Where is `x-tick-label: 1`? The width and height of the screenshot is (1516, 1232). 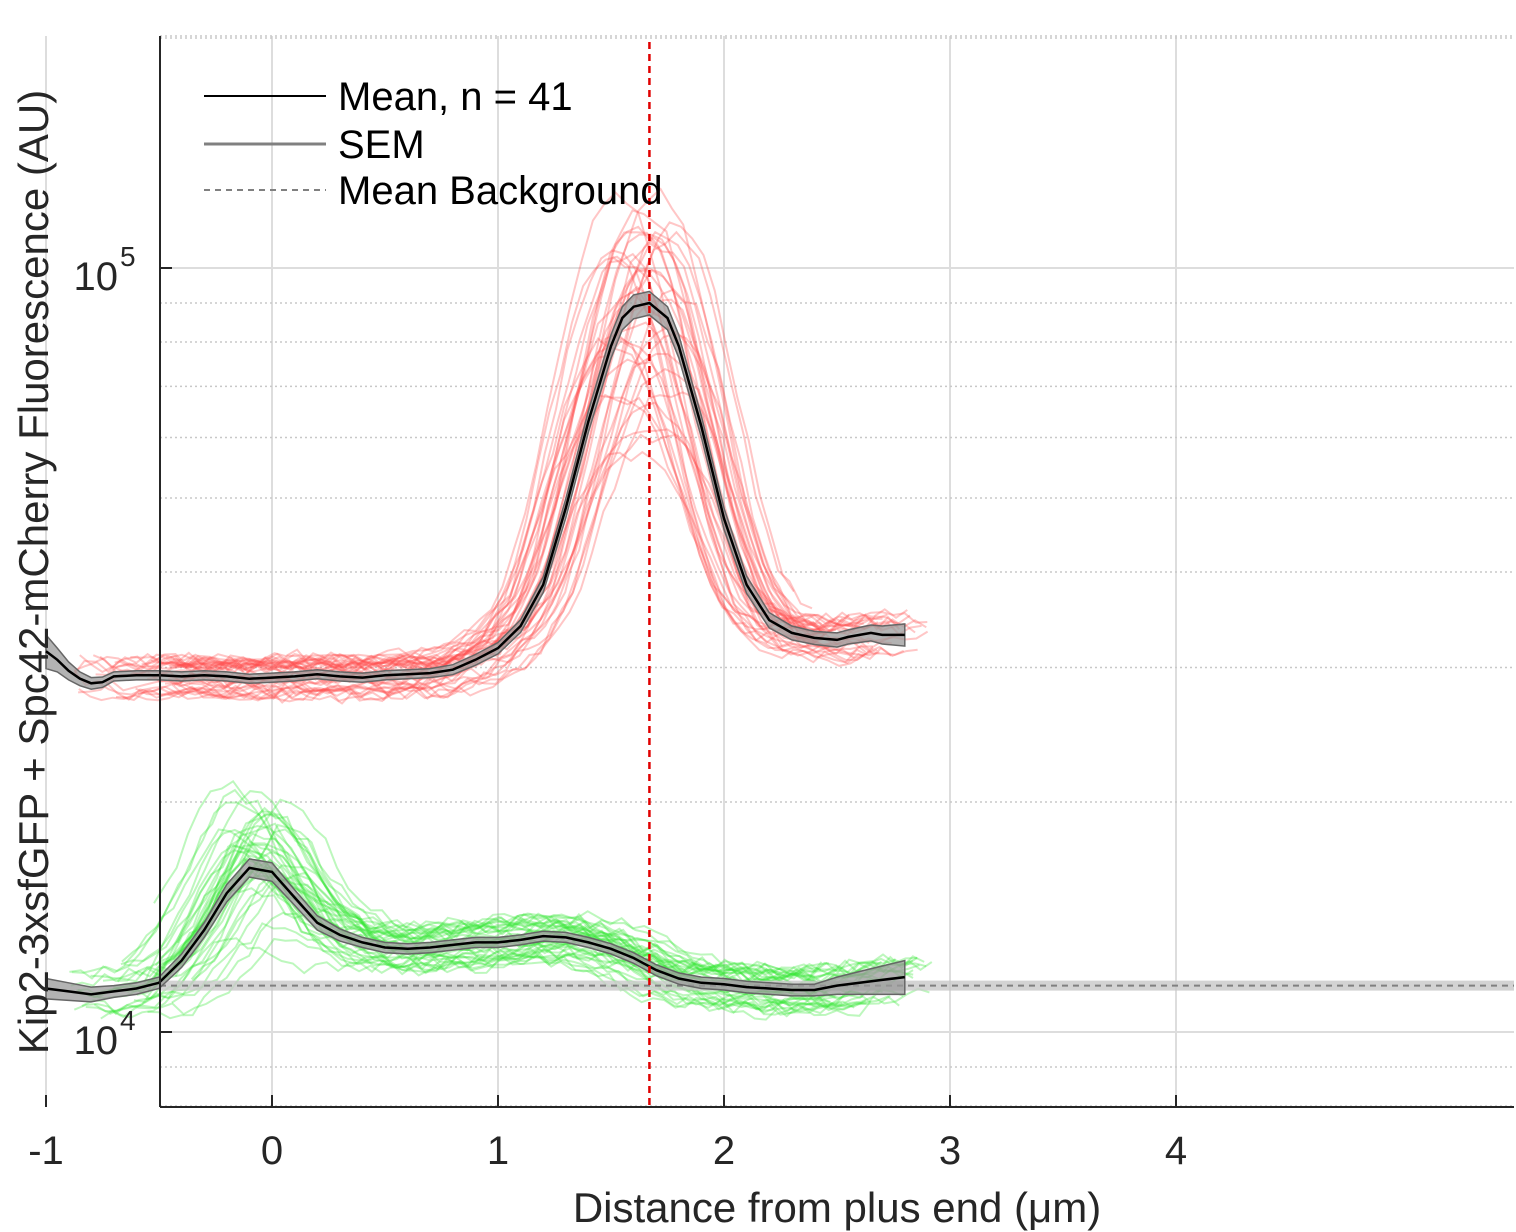 x-tick-label: 1 is located at coordinates (498, 1151).